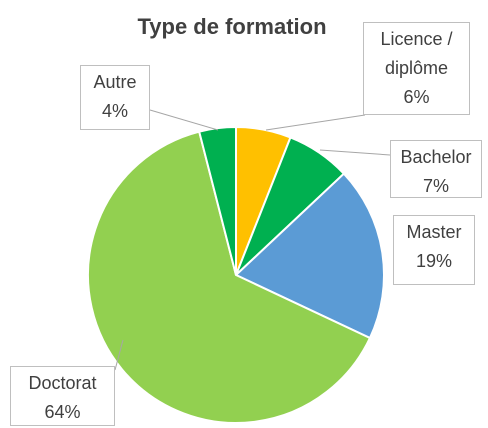 The height and width of the screenshot is (428, 488). Describe the element at coordinates (115, 82) in the screenshot. I see `category-label: Autre` at that location.